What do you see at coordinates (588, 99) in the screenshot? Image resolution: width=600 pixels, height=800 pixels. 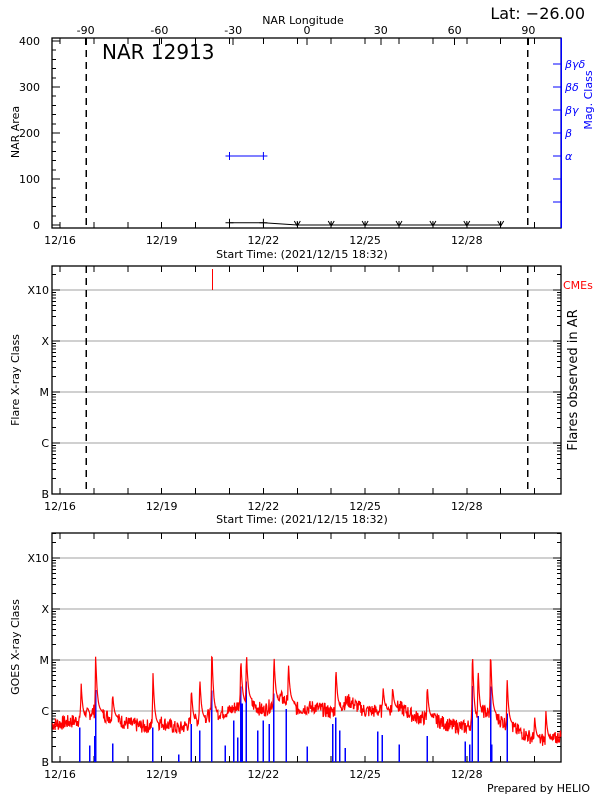 I see `mag-class-axis-label: Mag. Class` at bounding box center [588, 99].